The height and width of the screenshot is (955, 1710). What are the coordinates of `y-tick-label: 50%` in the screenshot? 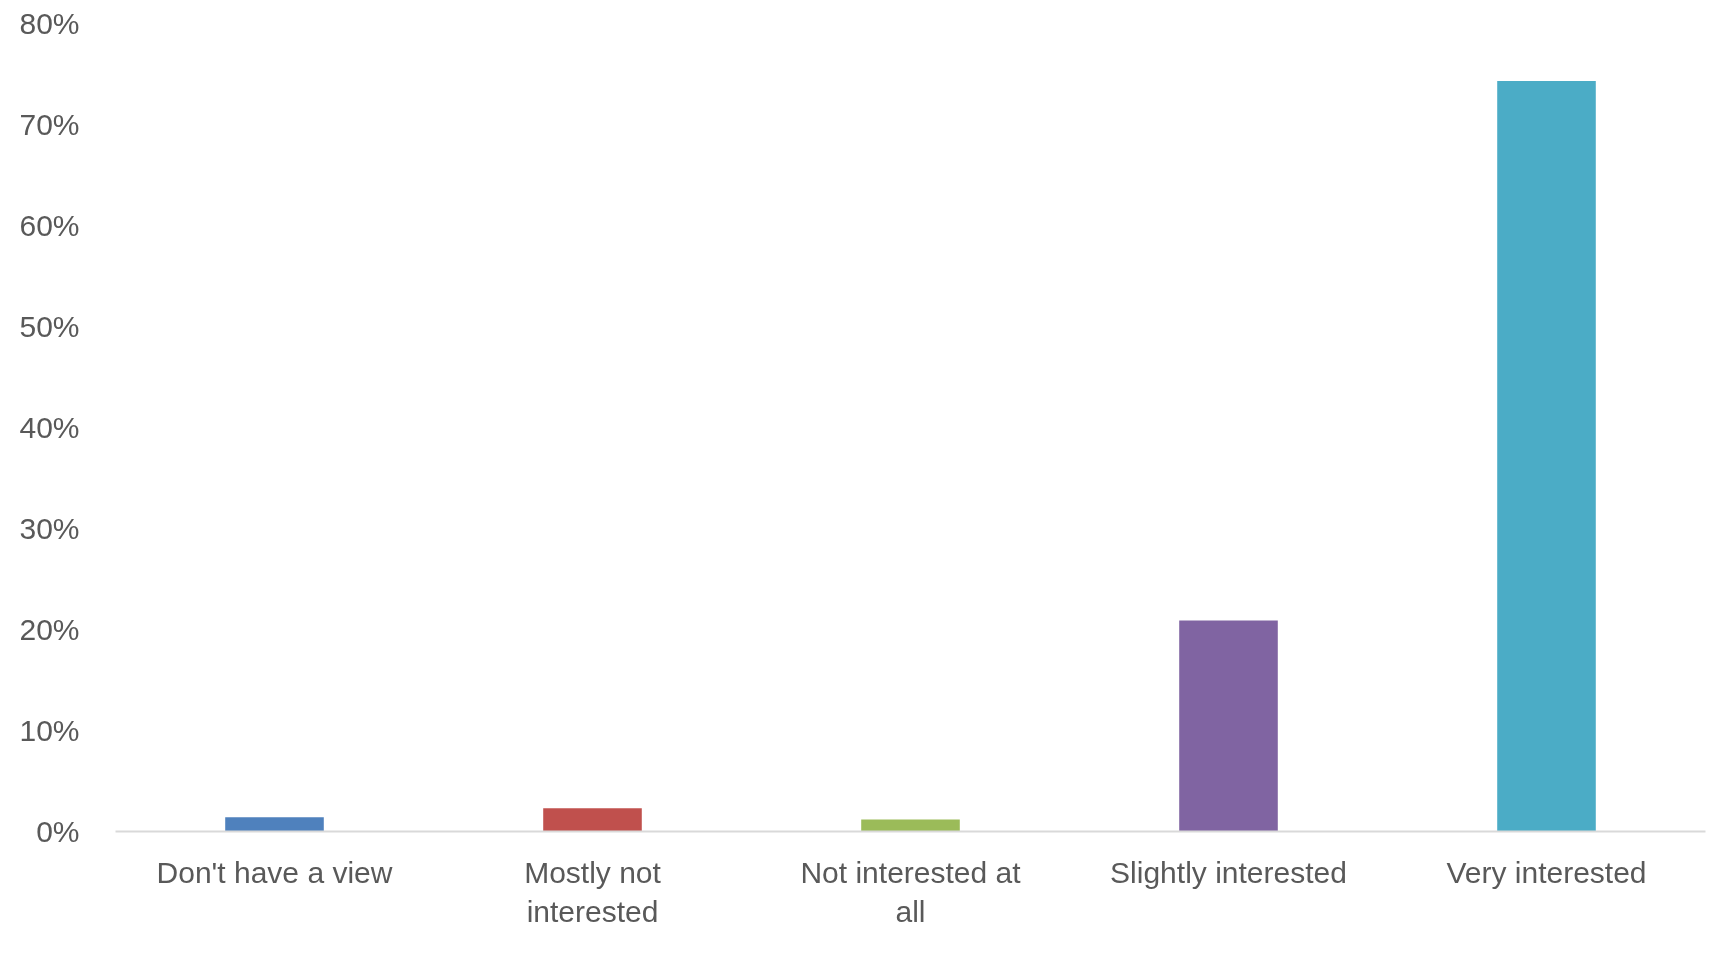 It's located at (49, 326).